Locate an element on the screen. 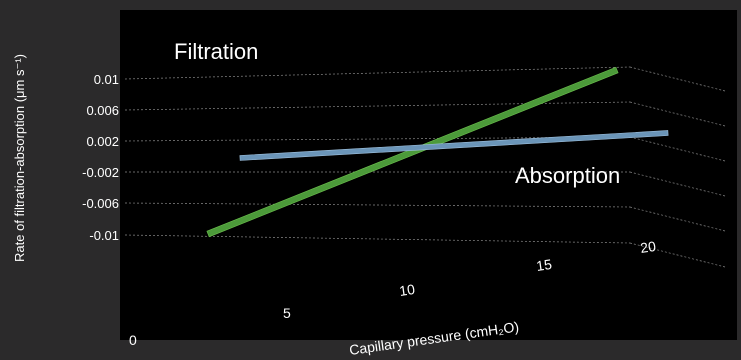  x-tick-label: 5 is located at coordinates (287, 313).